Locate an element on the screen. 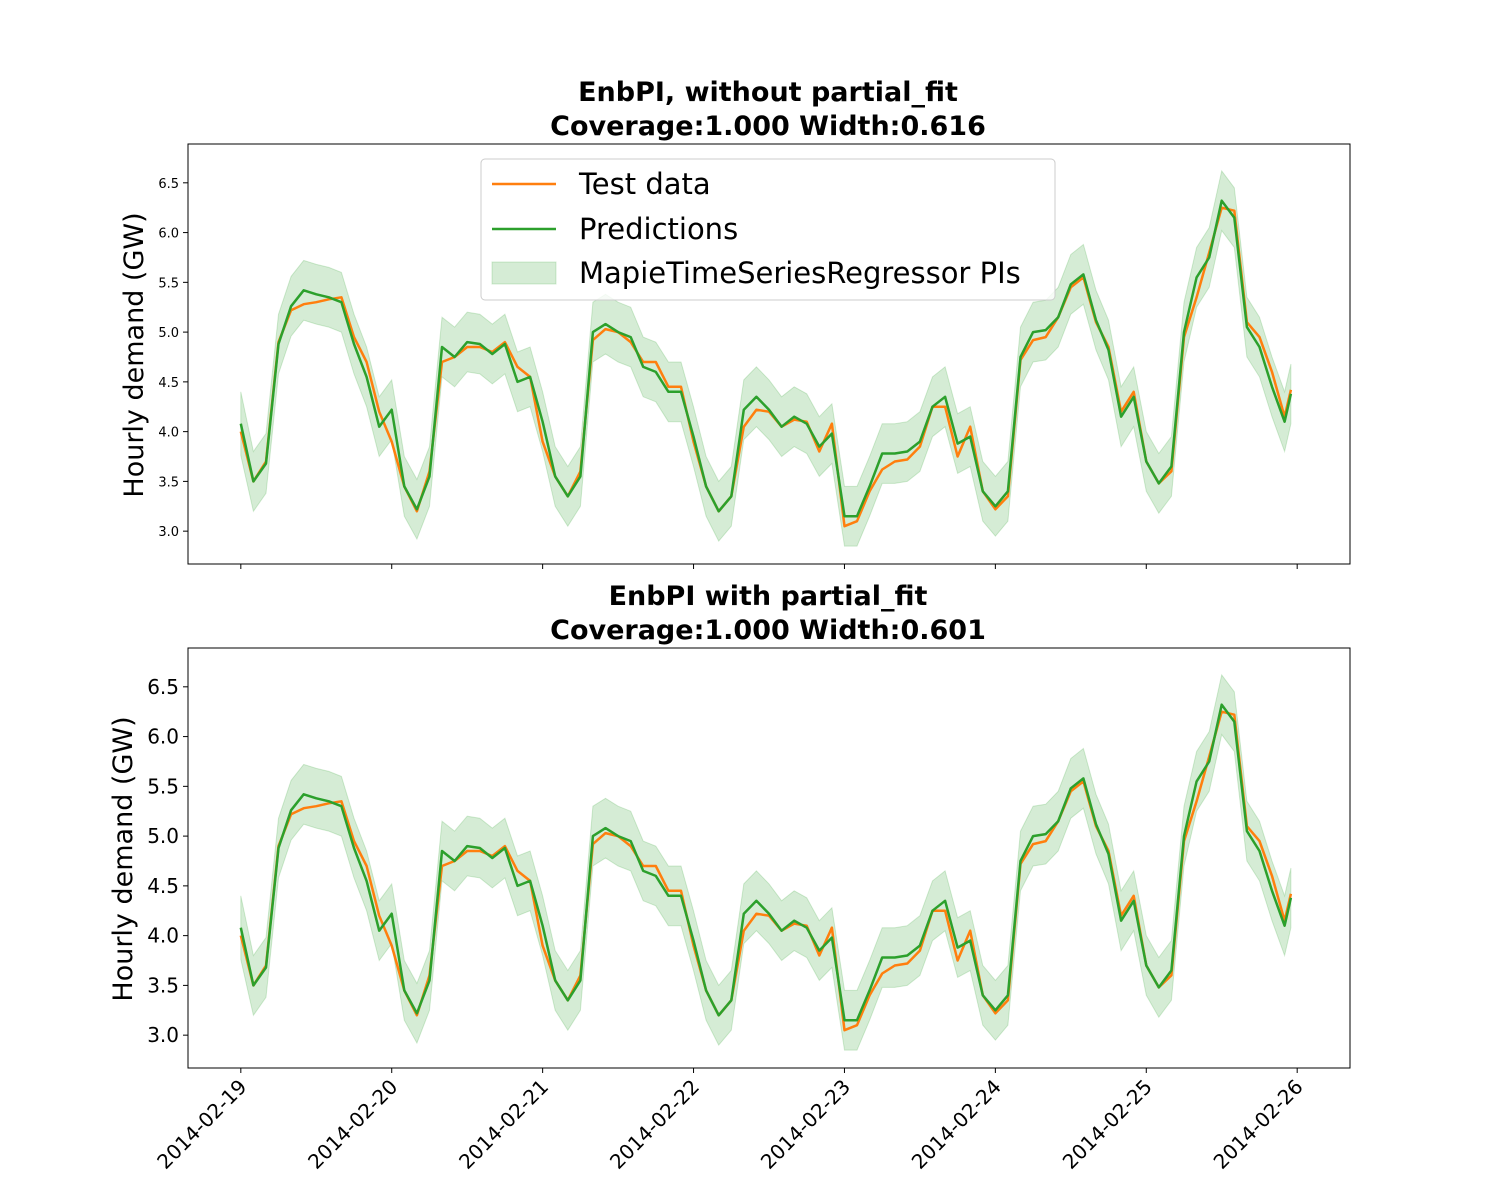 The width and height of the screenshot is (1500, 1200). chart-title-line-2: Coverage:1.000 Width:0.616 is located at coordinates (768, 126).